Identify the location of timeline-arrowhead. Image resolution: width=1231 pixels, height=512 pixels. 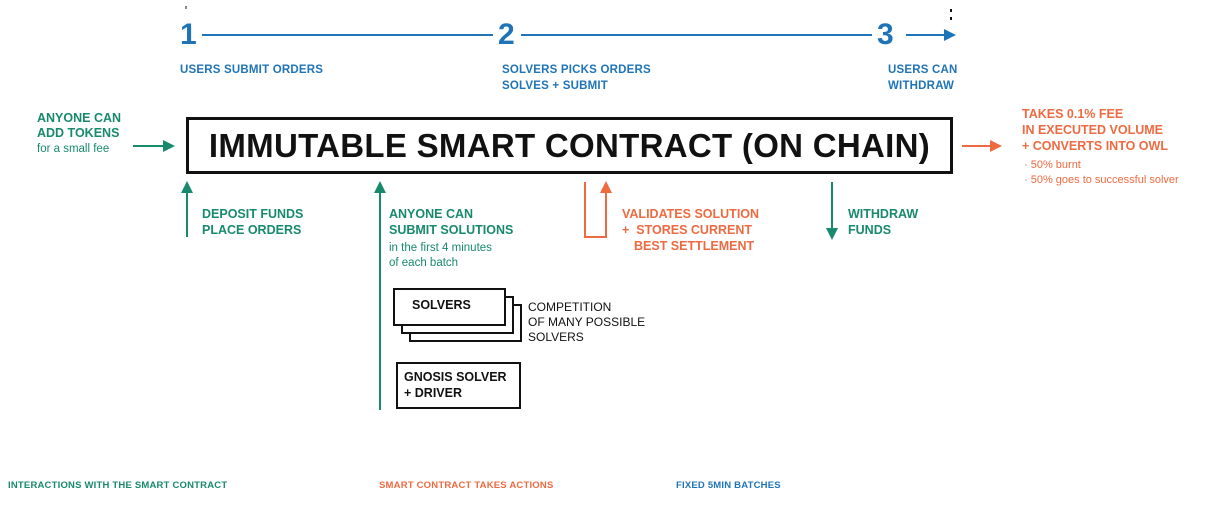
(950, 35).